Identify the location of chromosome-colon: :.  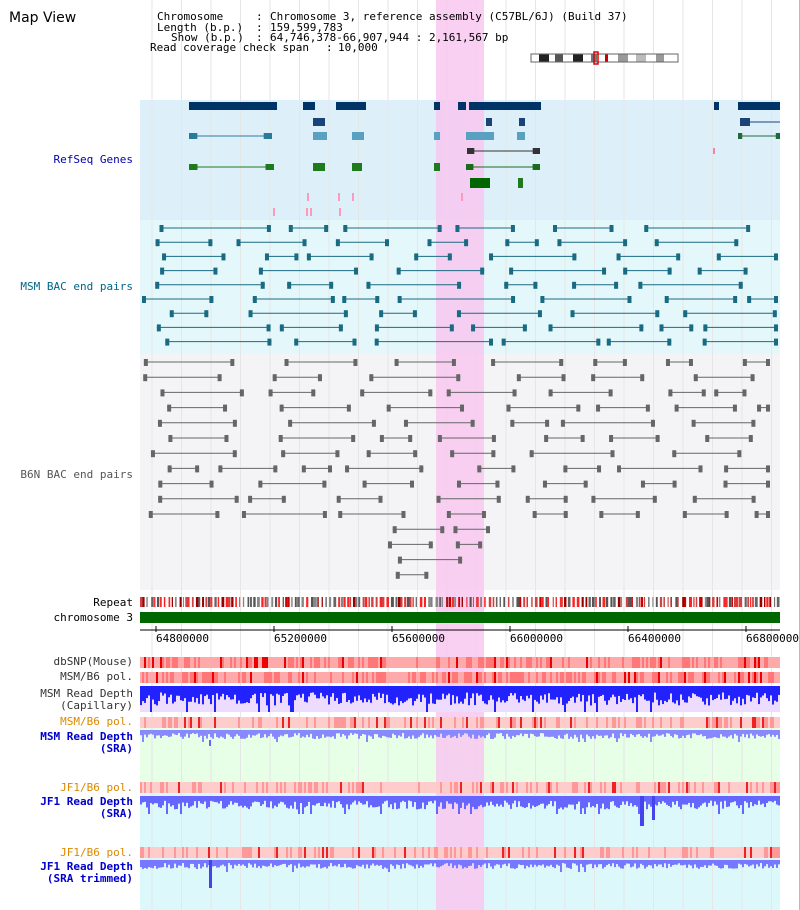
(259, 16).